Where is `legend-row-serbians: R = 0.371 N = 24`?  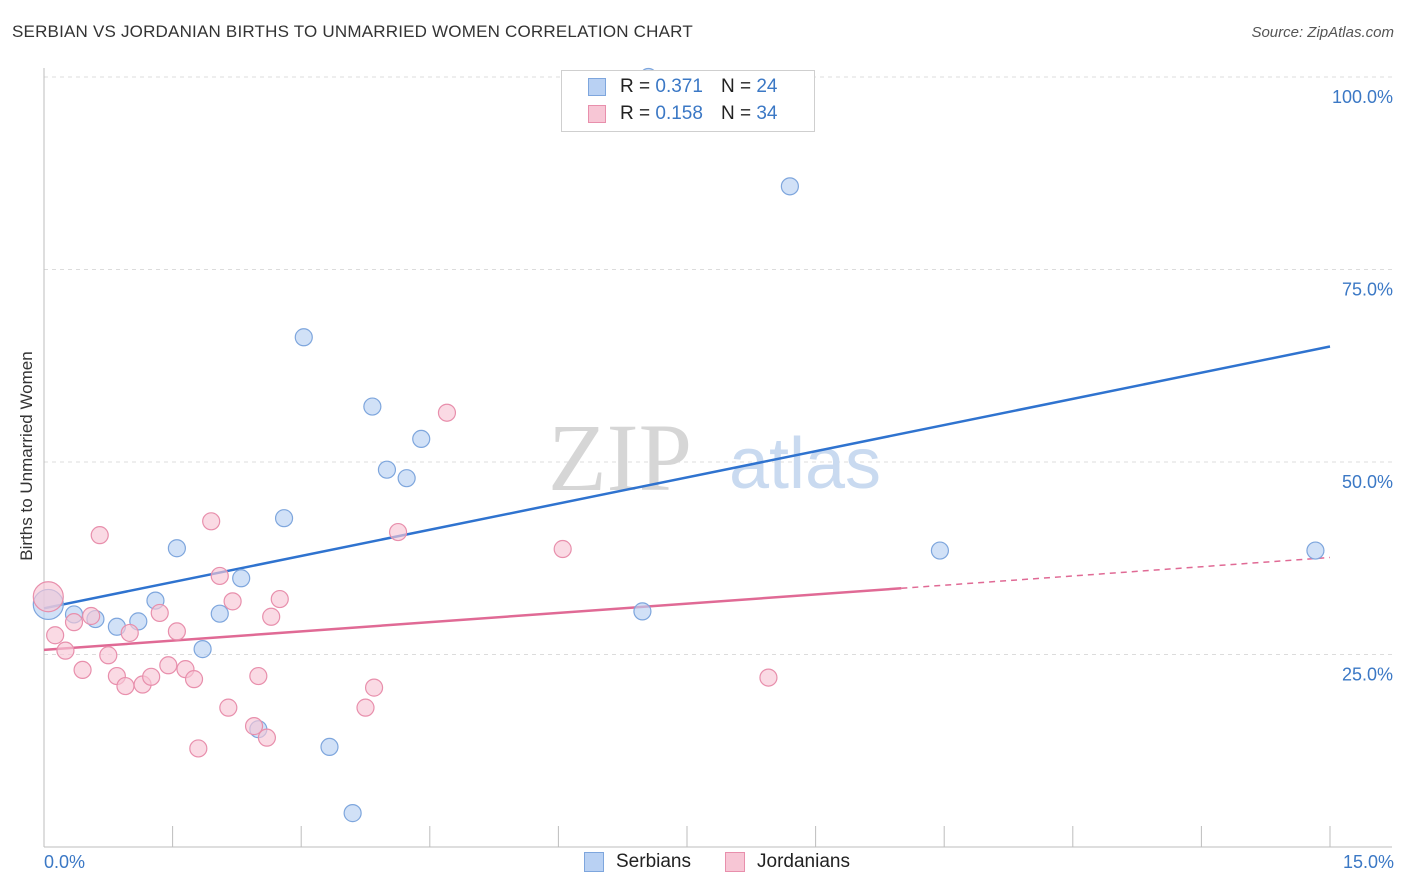 legend-row-serbians: R = 0.371 N = 24 is located at coordinates (682, 87).